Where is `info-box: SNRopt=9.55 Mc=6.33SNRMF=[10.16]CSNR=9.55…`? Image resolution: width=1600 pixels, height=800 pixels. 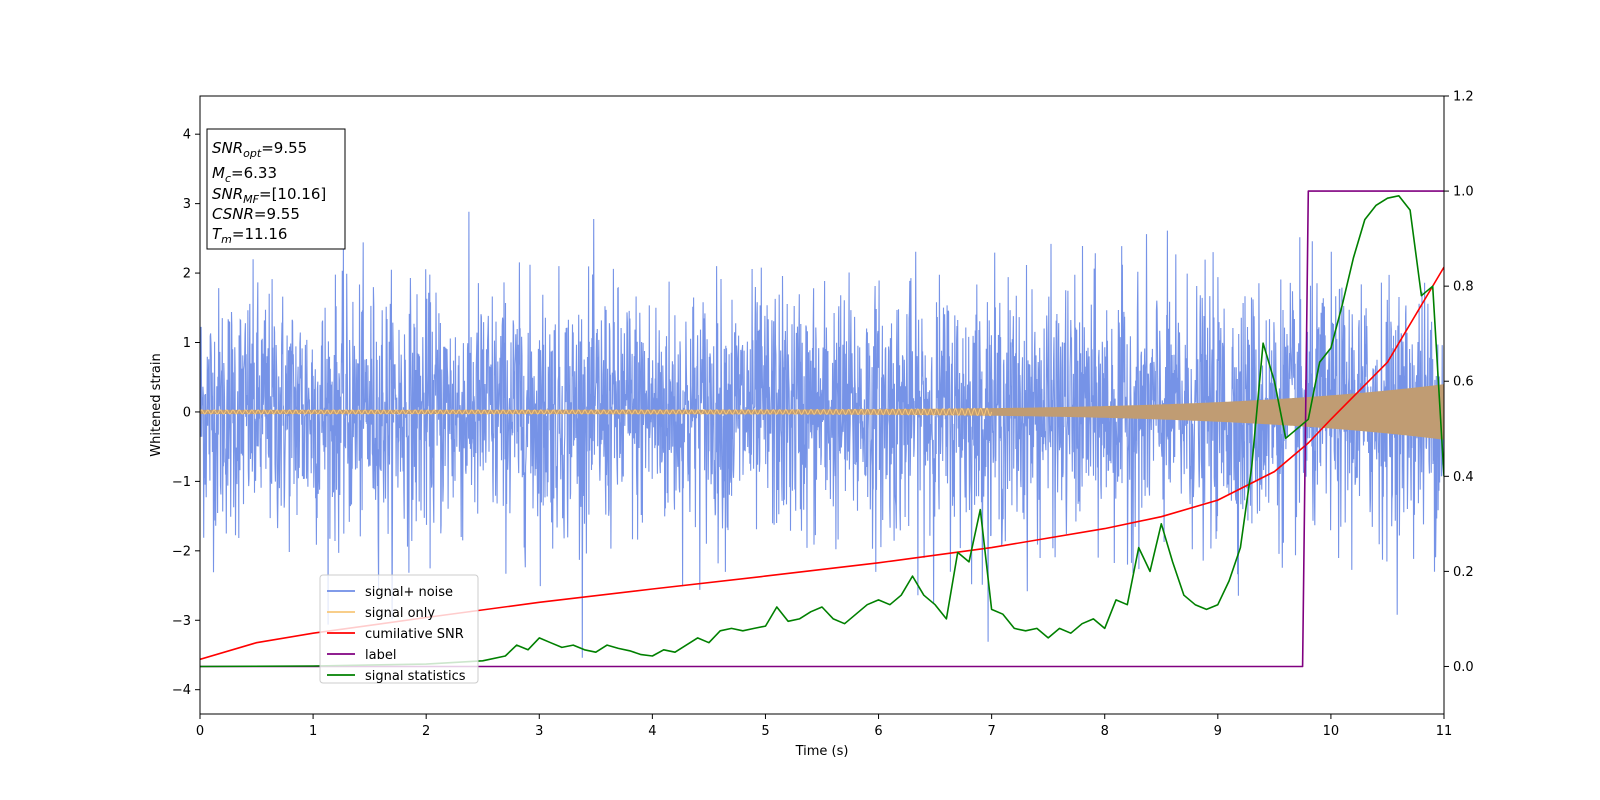
info-box: SNRopt=9.55 Mc=6.33SNRMF=[10.16]CSNR=9.55… is located at coordinates (276, 189).